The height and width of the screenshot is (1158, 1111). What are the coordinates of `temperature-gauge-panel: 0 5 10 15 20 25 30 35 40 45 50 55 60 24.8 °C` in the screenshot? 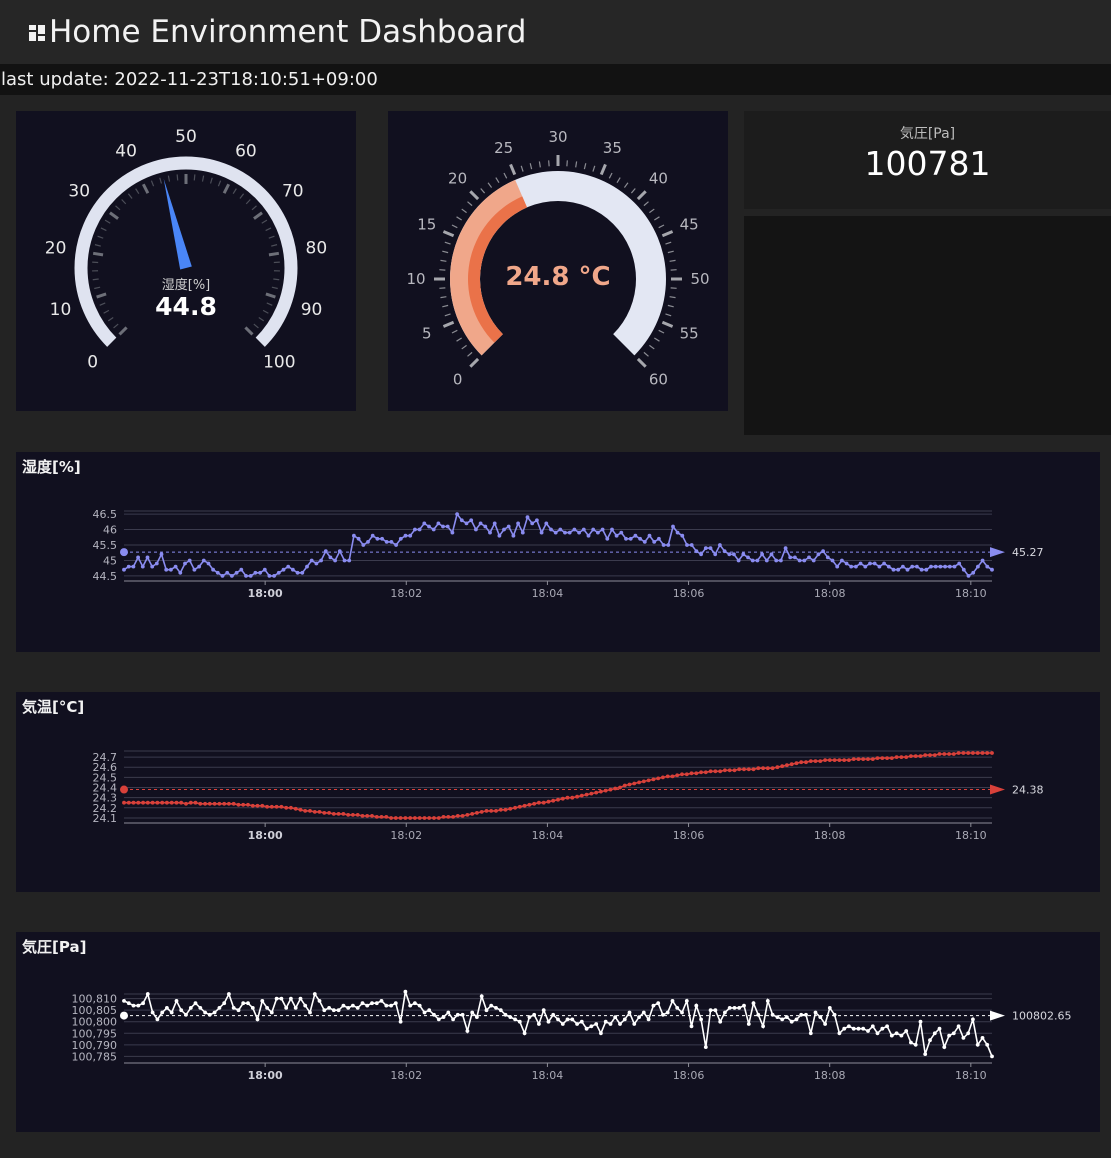 It's located at (558, 261).